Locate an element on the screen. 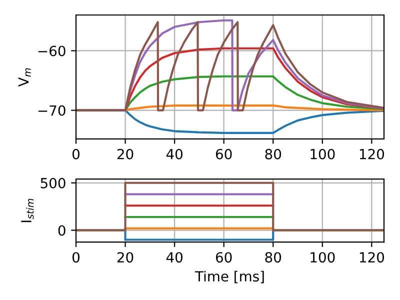  y-tick-label: −60 is located at coordinates (52, 51).